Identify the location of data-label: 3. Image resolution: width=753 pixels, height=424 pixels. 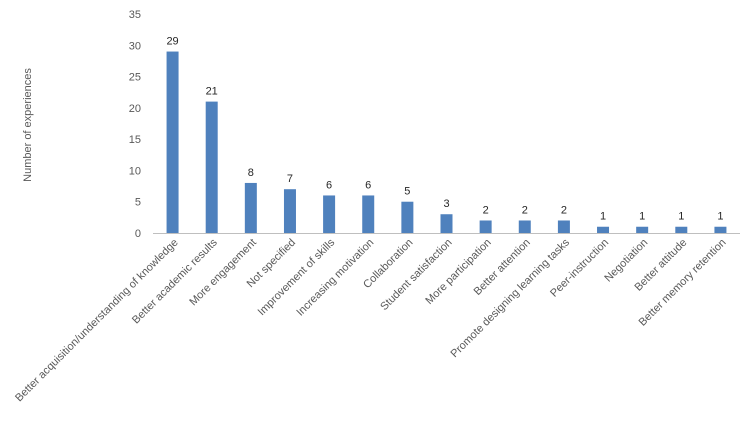
(446, 204).